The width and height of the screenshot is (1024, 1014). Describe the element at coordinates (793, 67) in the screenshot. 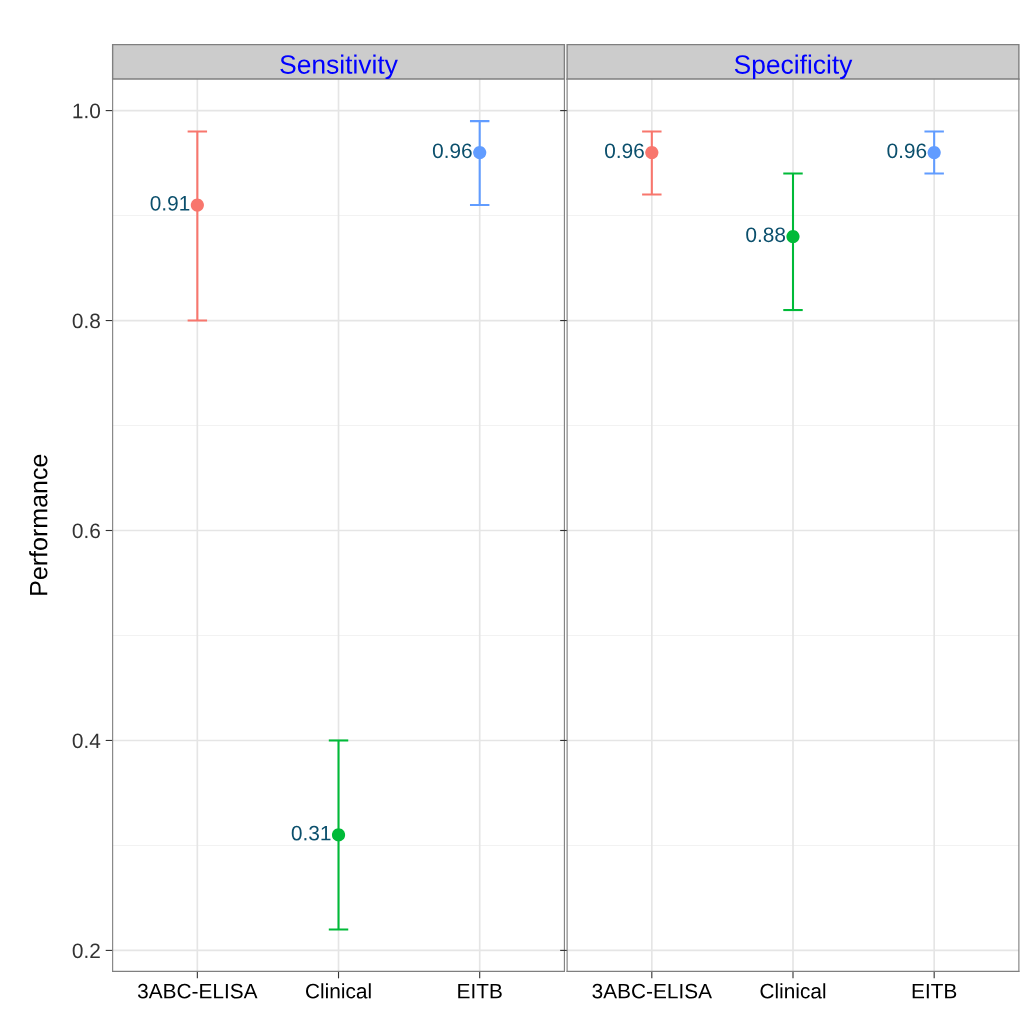

I see `chart-title: Specificity` at that location.